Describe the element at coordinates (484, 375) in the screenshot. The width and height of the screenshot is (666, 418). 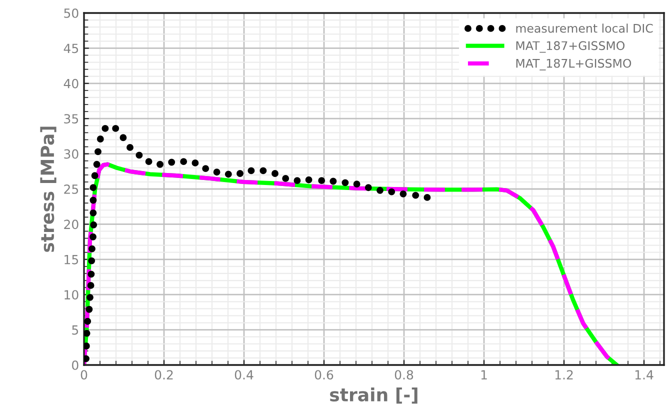
I see `x-tick-label: 1` at that location.